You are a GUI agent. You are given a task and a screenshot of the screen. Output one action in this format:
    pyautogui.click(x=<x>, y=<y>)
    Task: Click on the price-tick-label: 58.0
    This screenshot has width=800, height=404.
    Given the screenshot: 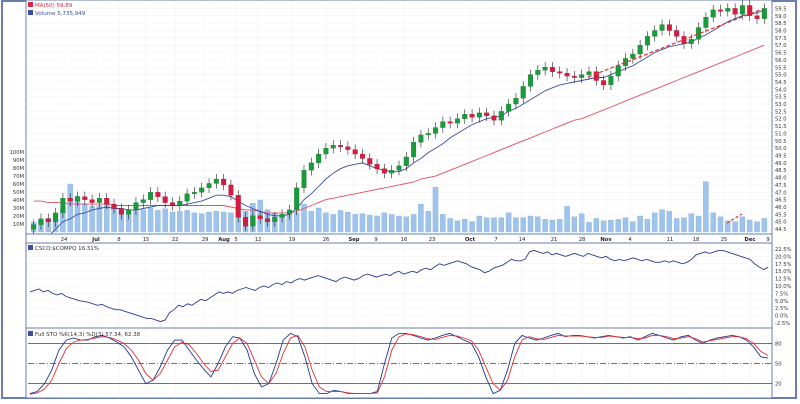 What is the action you would take?
    pyautogui.click(x=781, y=31)
    